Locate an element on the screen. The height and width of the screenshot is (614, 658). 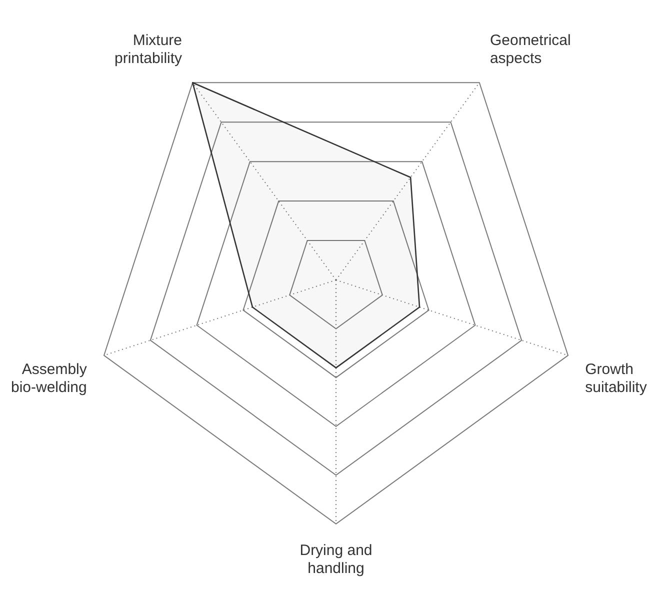
spoke-label: Assembly bio-welding is located at coordinates (49, 378).